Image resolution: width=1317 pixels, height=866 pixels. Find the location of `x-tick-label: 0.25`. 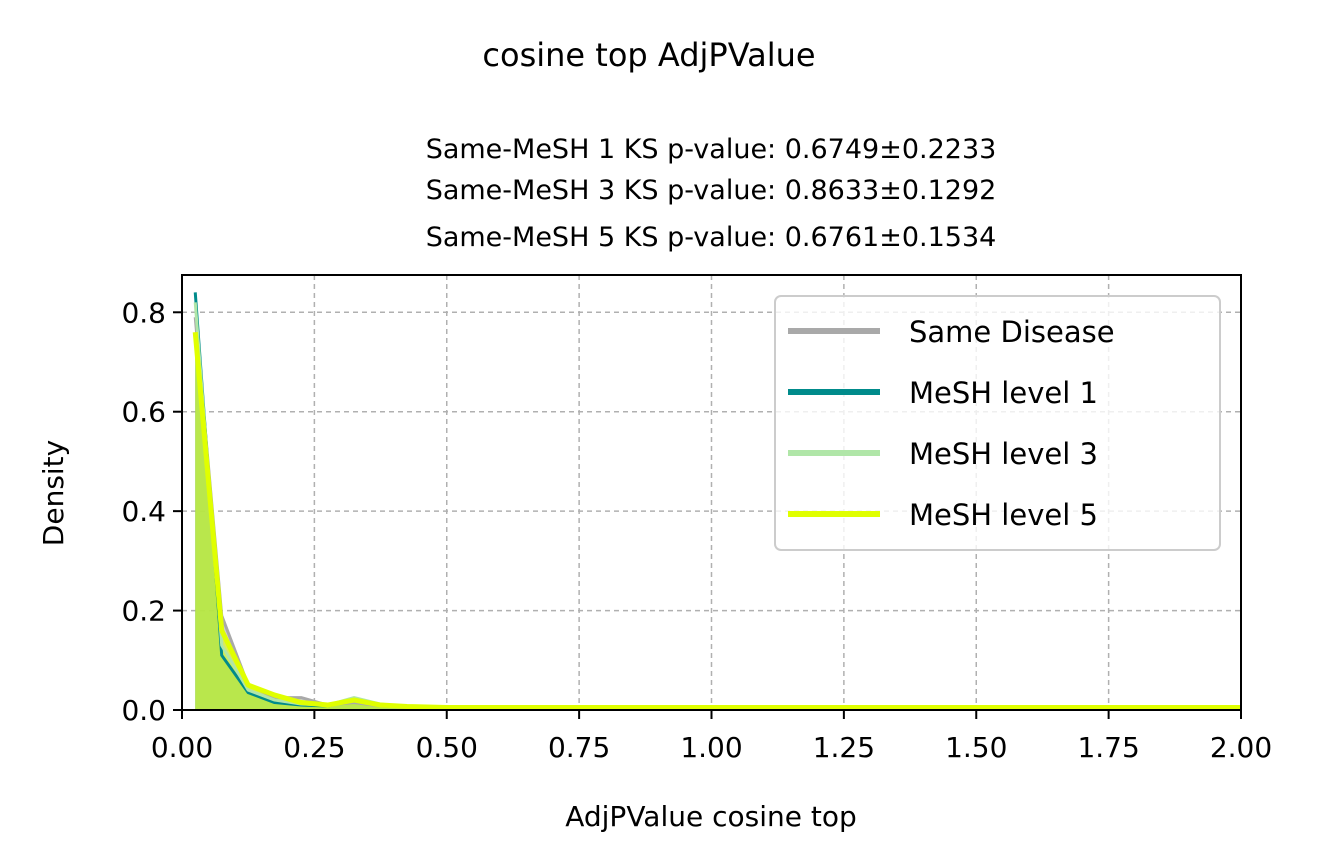

x-tick-label: 0.25 is located at coordinates (314, 747).